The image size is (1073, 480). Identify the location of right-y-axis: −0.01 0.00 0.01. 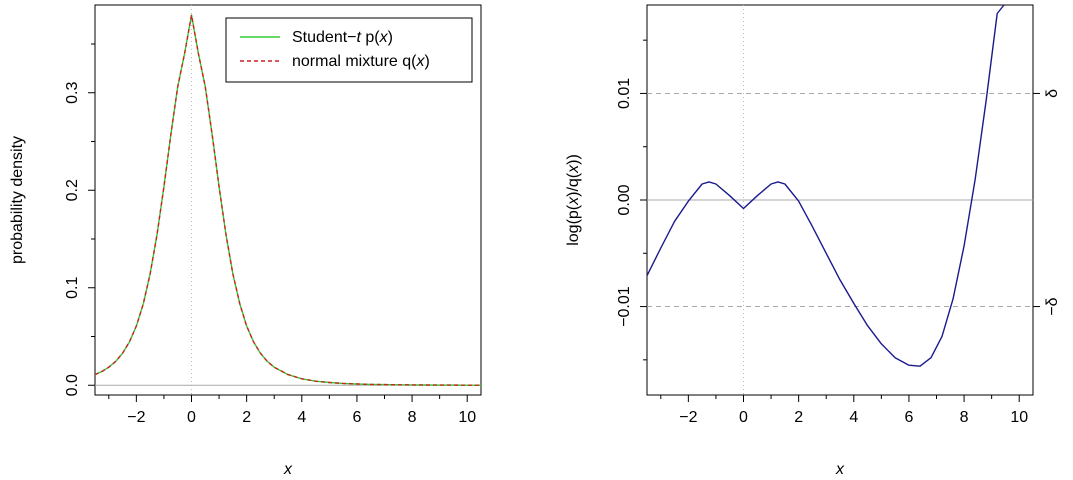
(631, 200).